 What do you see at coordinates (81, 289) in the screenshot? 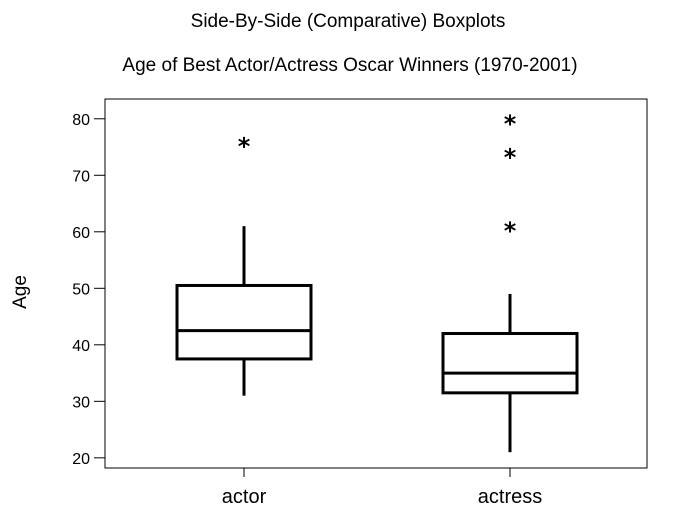
I see `y-tick-label: 50` at bounding box center [81, 289].